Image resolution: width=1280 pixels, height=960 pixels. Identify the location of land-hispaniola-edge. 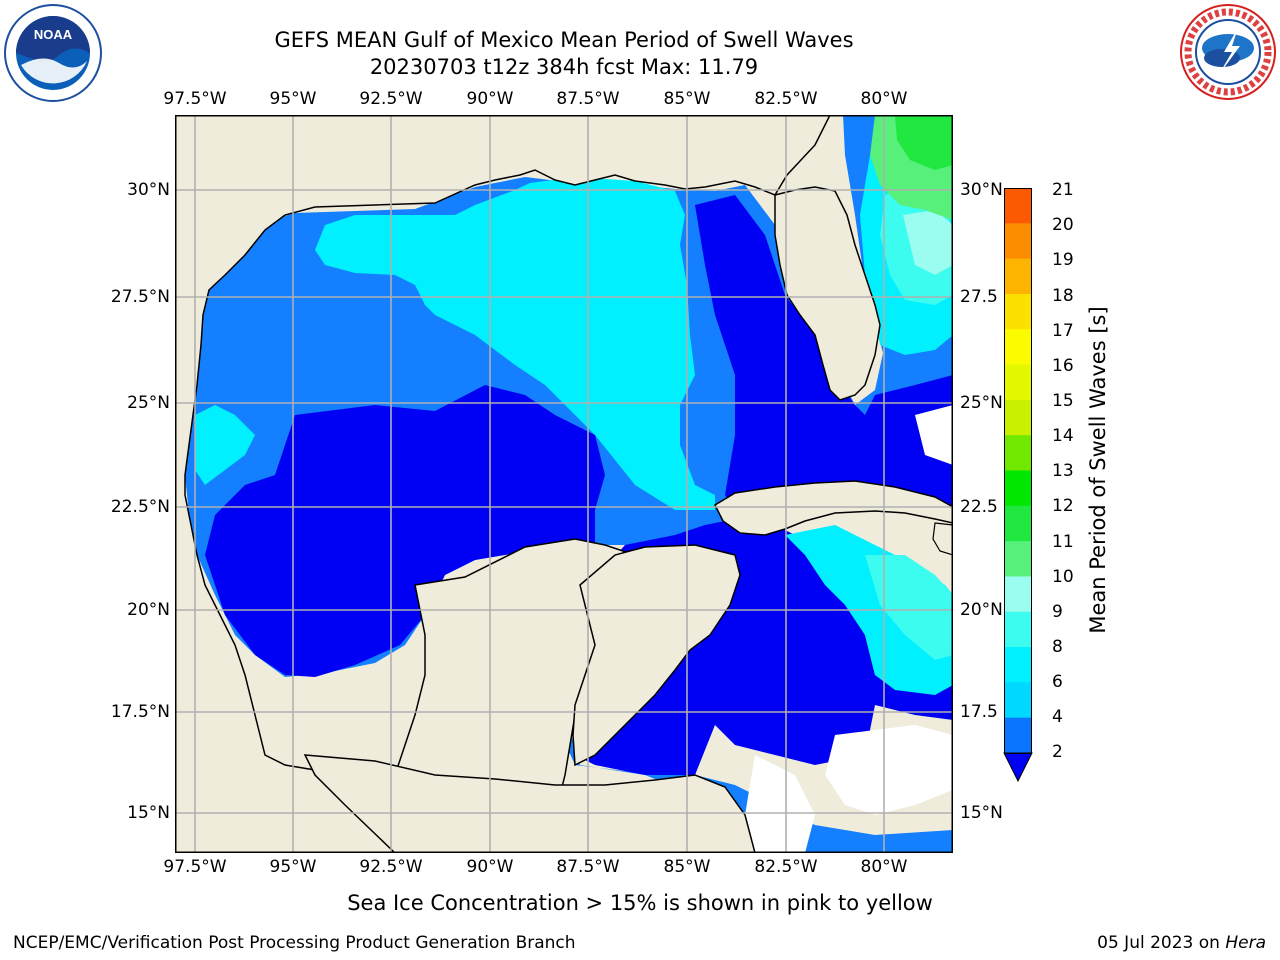
(942, 539).